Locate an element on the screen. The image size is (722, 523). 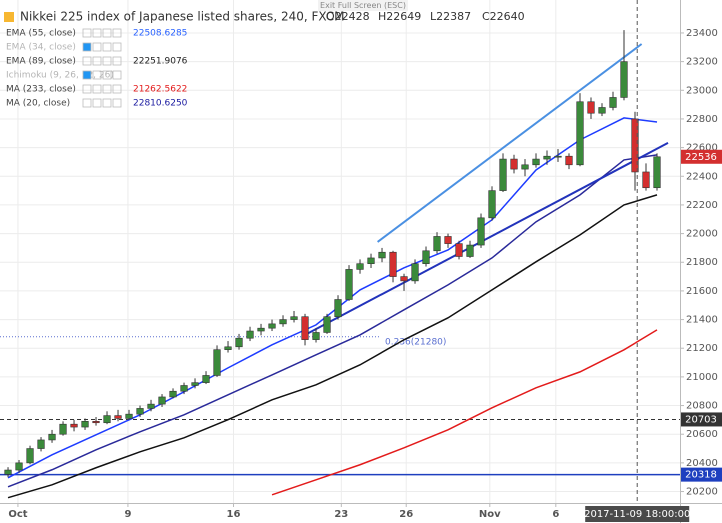
crosshair-tag is located at coordinates (637, 514).